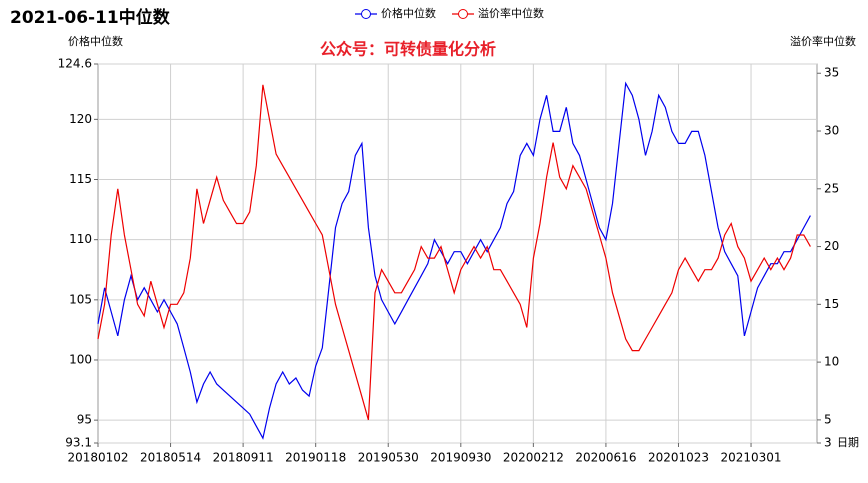 The image size is (868, 483). What do you see at coordinates (828, 443) in the screenshot?
I see `y2-tick-label: 3` at bounding box center [828, 443].